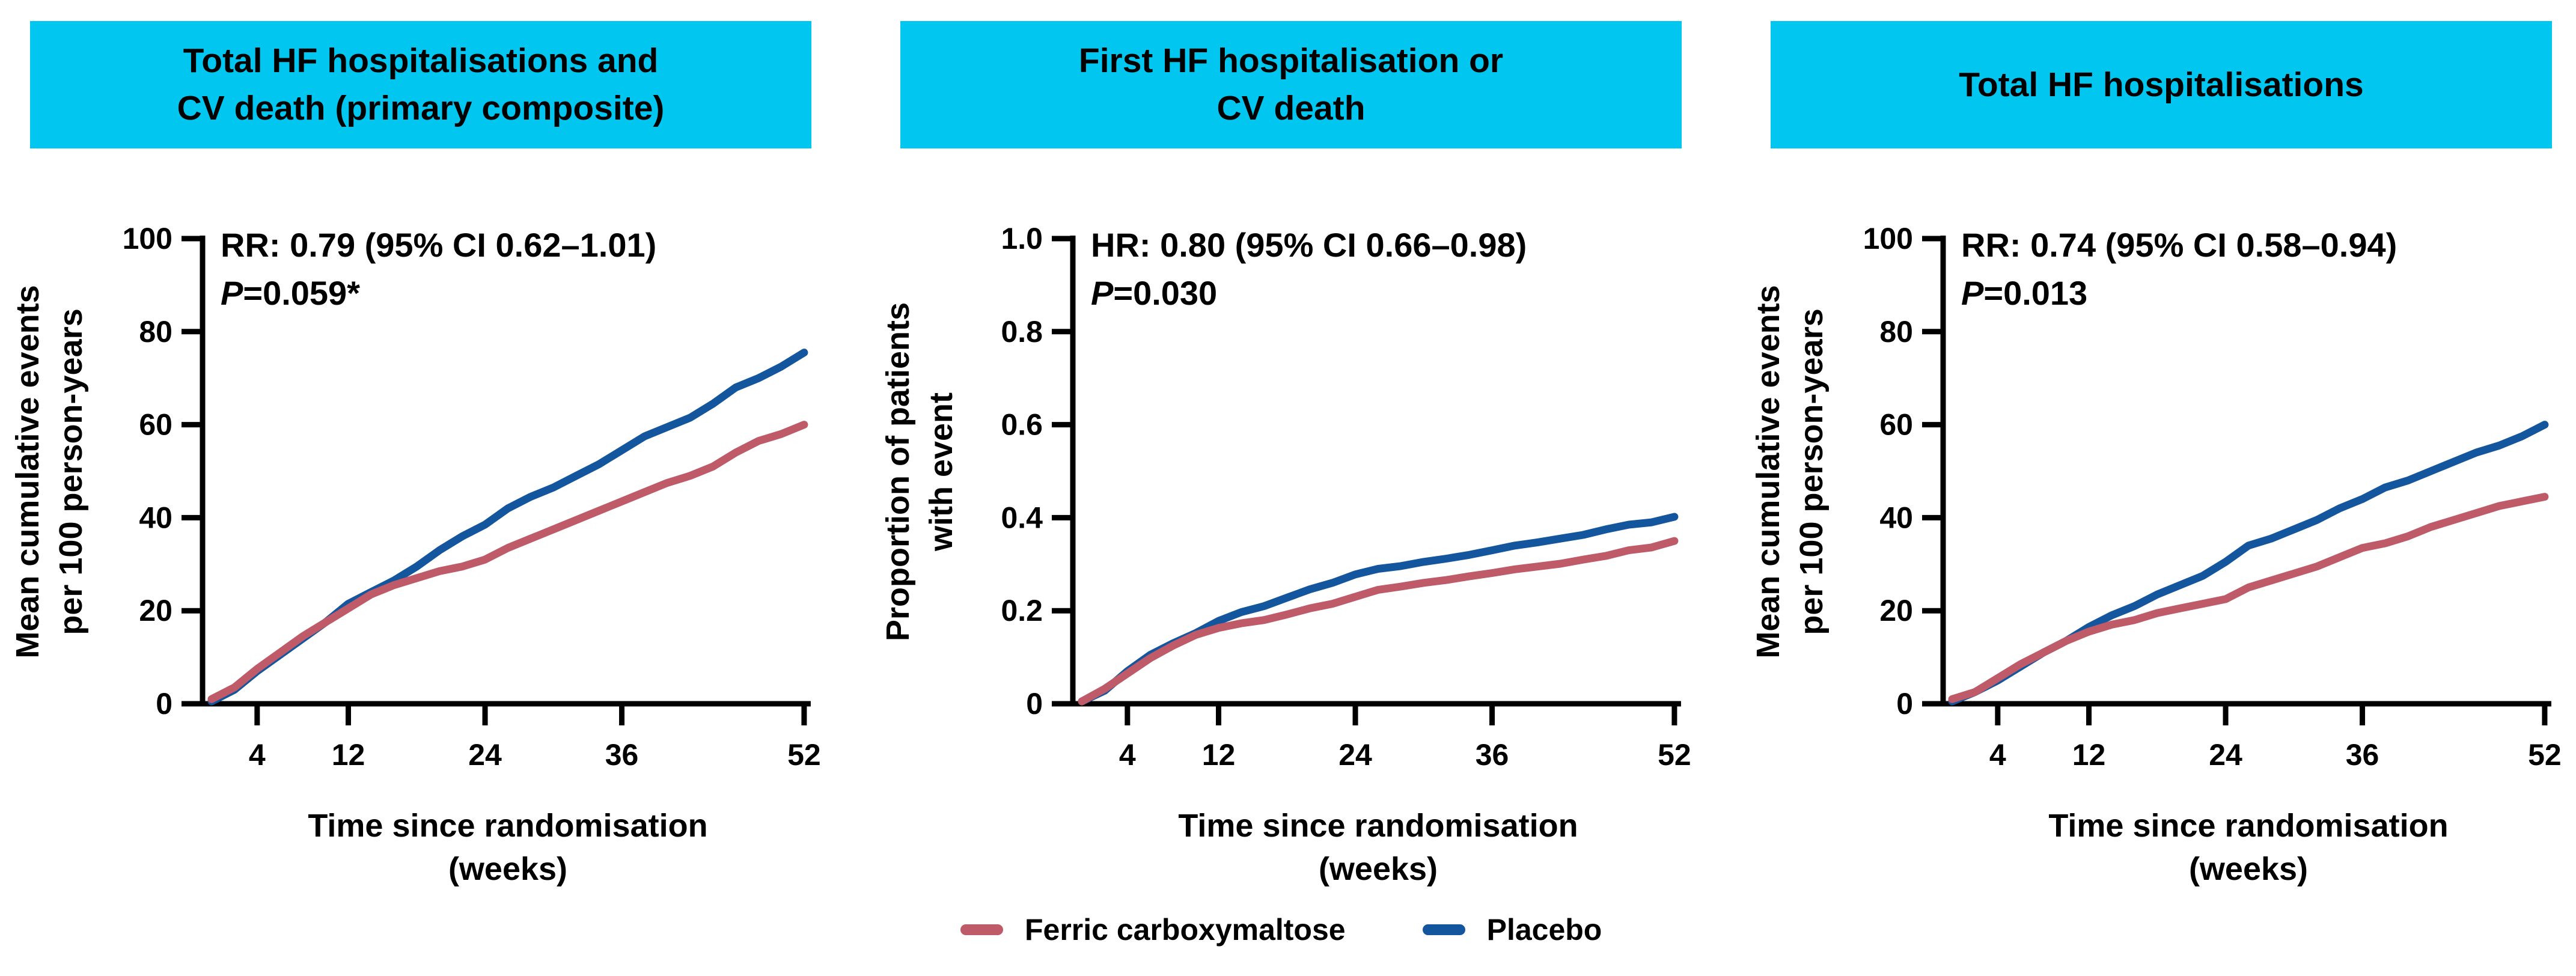  What do you see at coordinates (1291, 108) in the screenshot?
I see `panel-title-line: CV death` at bounding box center [1291, 108].